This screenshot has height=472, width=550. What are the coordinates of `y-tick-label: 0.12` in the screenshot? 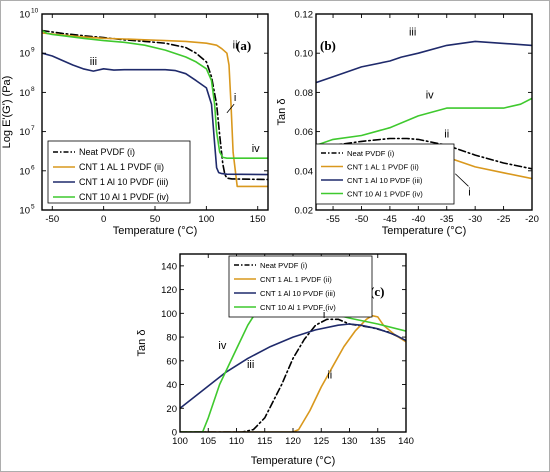 It's located at (304, 15).